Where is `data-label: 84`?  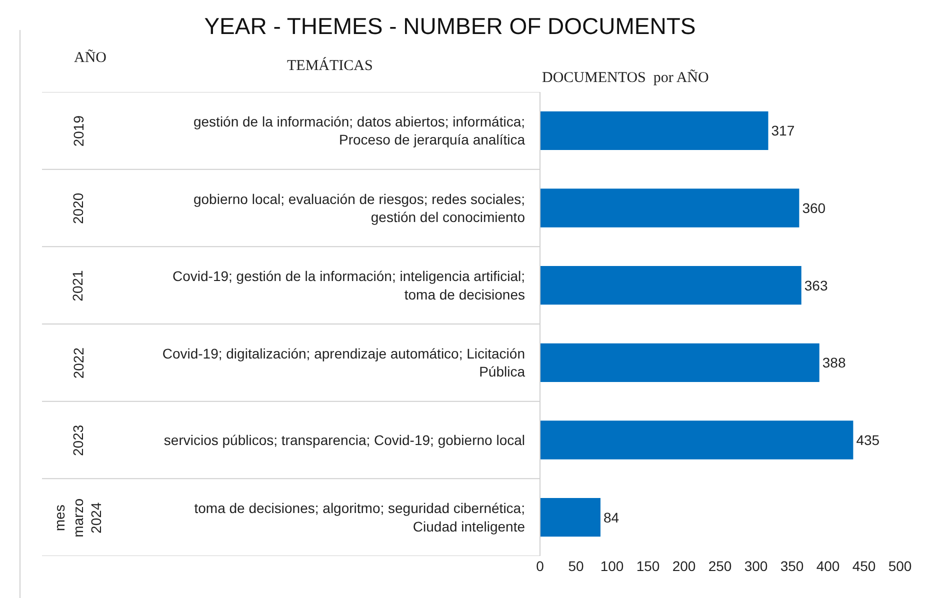
data-label: 84 is located at coordinates (611, 517).